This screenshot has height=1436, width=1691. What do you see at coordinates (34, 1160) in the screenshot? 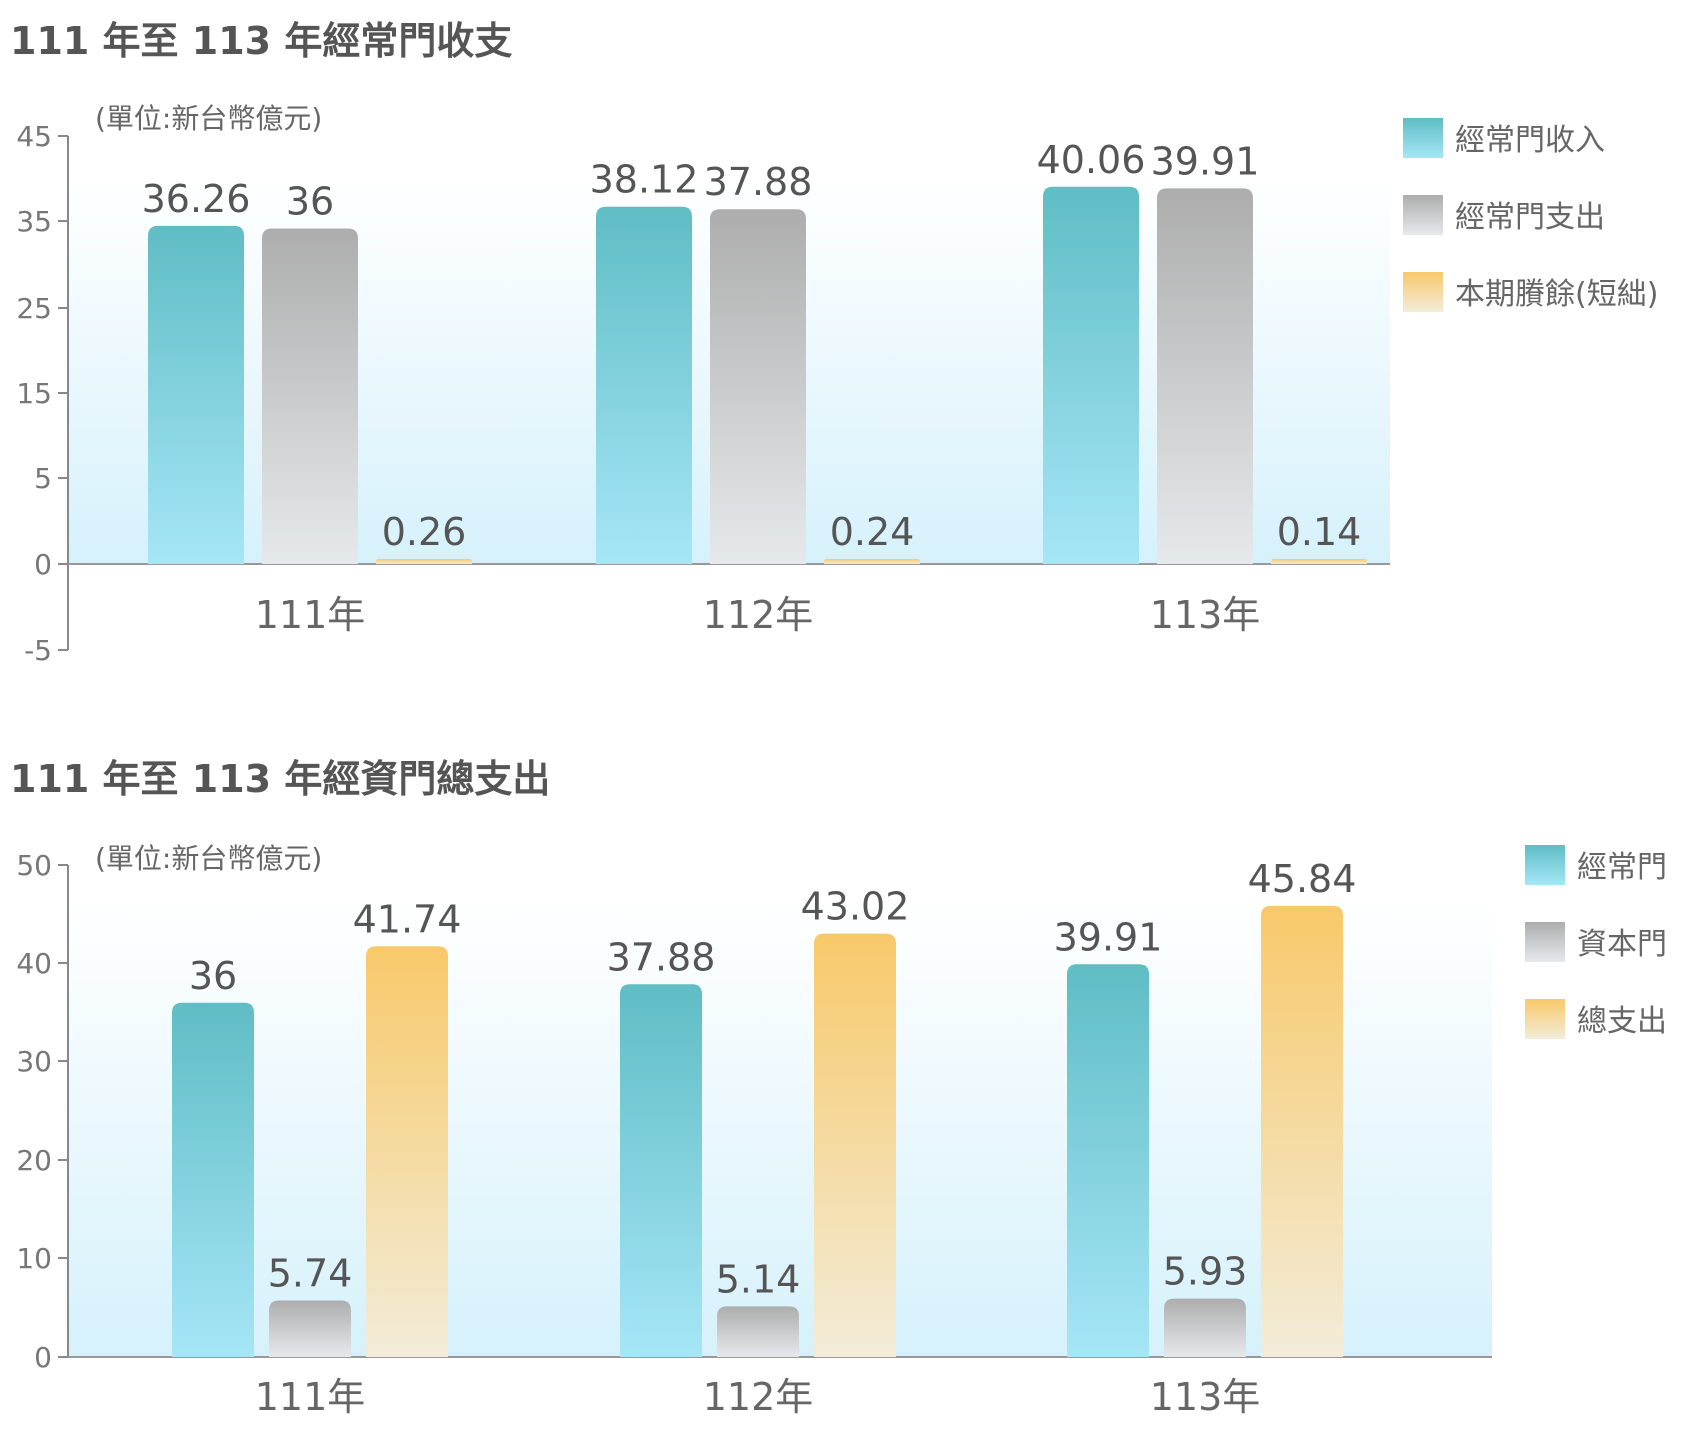
I see `y-tick-label: 20` at bounding box center [34, 1160].